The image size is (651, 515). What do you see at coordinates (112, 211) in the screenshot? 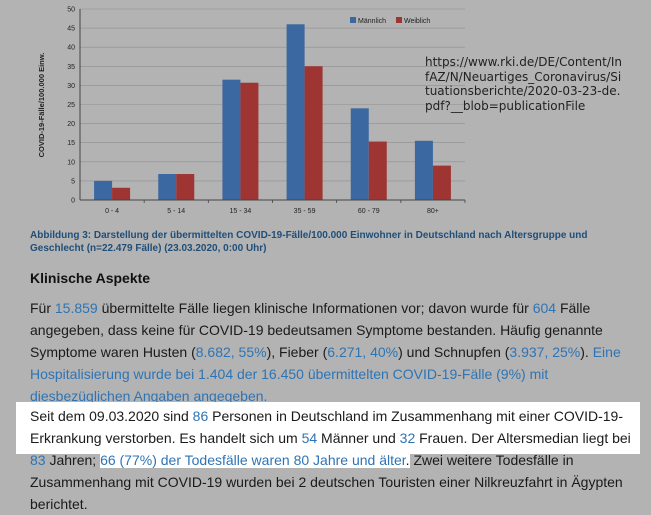
I see `x-tick-label: 0 - 4` at bounding box center [112, 211].